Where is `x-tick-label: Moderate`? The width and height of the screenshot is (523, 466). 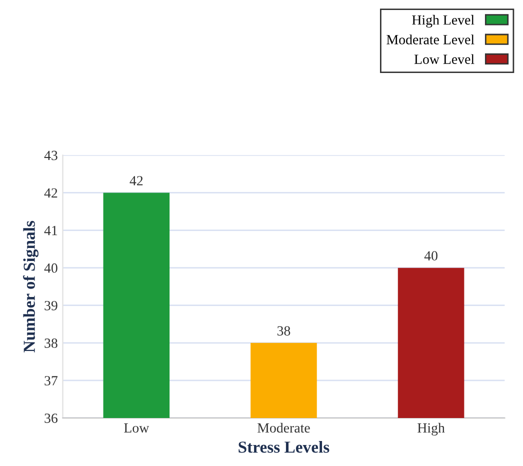 x-tick-label: Moderate is located at coordinates (284, 427).